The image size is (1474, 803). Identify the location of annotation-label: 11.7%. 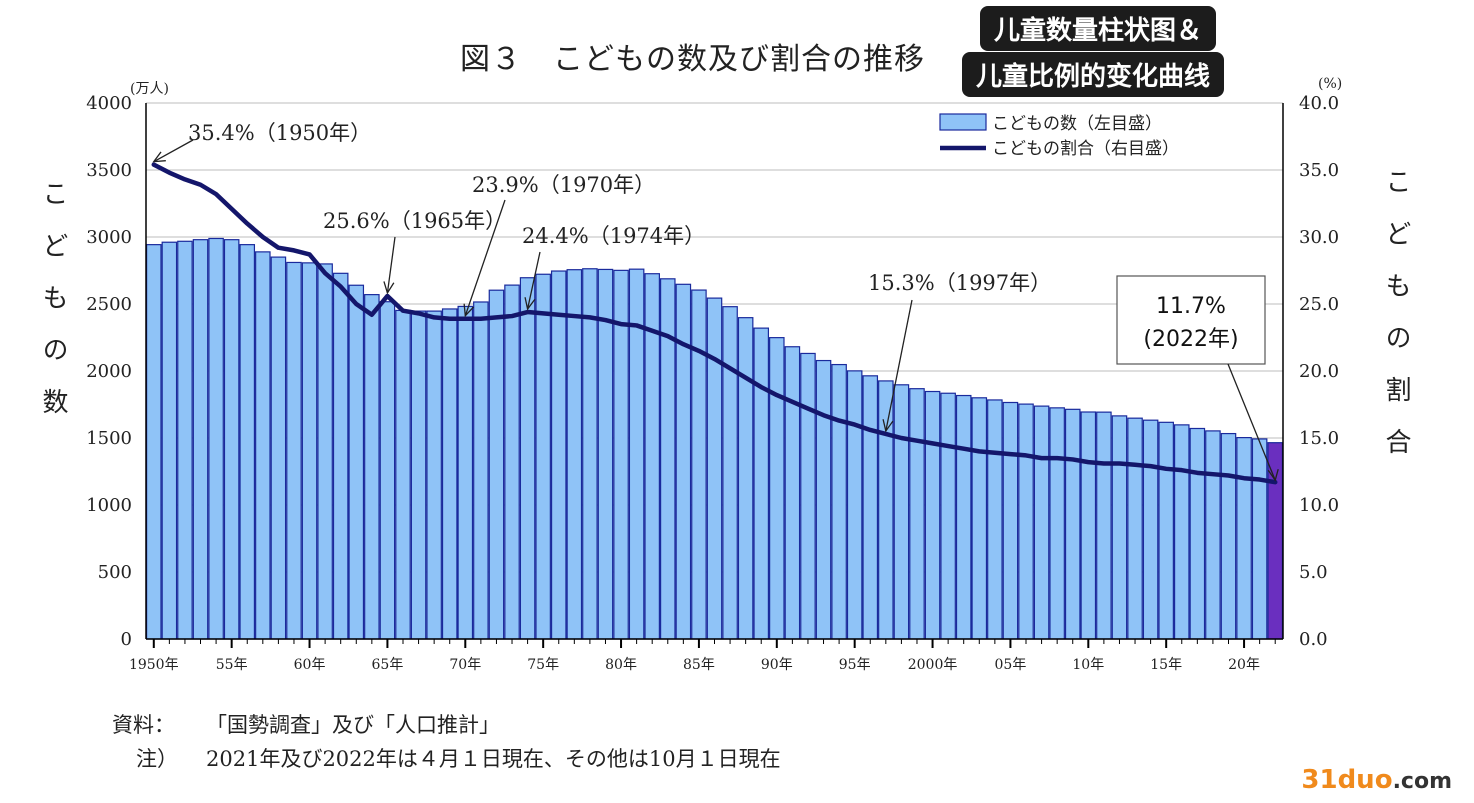
(1191, 306).